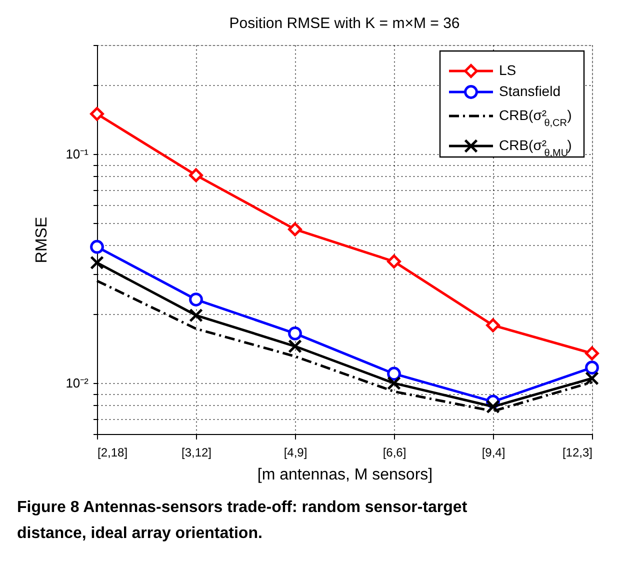  What do you see at coordinates (507, 70) in the screenshot?
I see `legend-label: LS` at bounding box center [507, 70].